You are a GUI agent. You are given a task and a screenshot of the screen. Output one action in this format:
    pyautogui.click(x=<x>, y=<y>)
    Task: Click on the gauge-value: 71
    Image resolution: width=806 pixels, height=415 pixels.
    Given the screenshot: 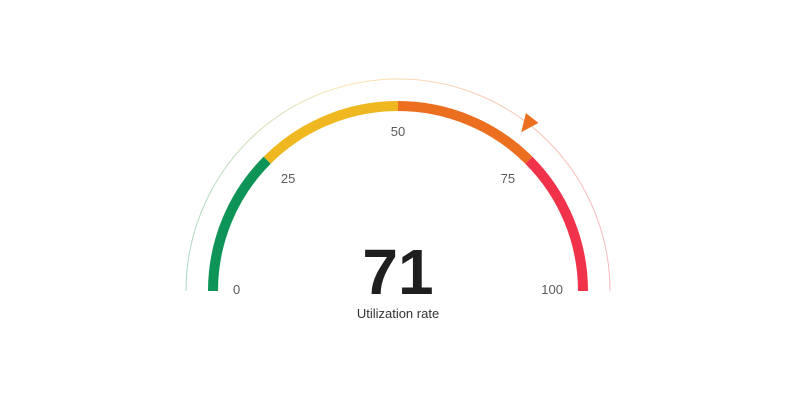 What is the action you would take?
    pyautogui.click(x=397, y=272)
    